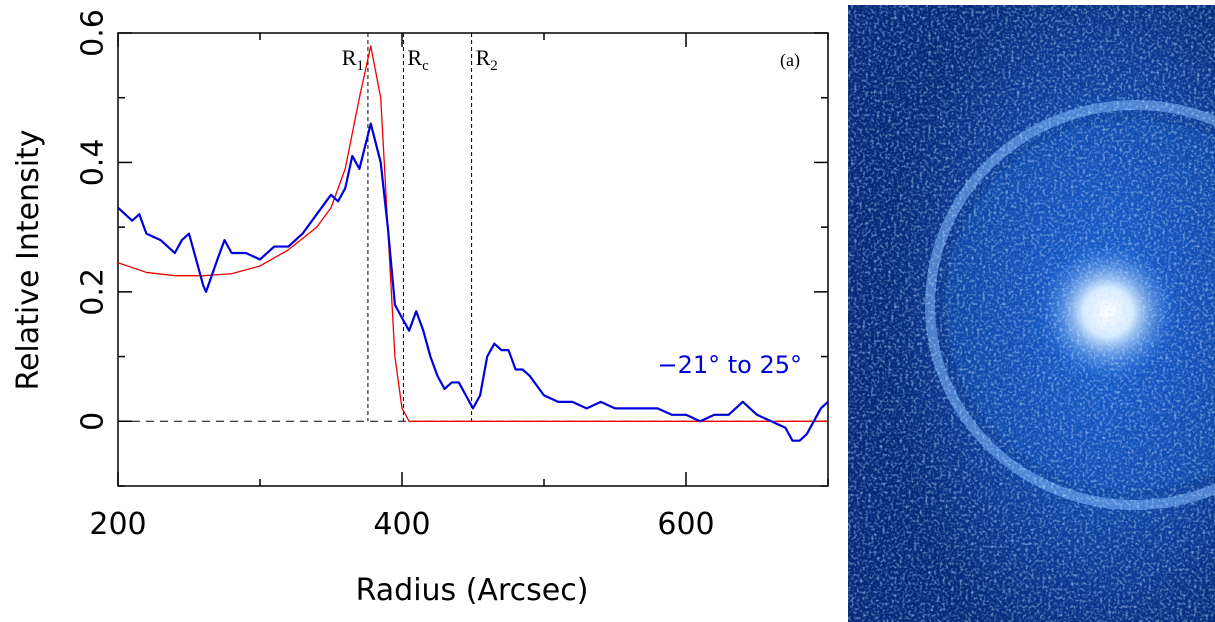 This screenshot has width=1215, height=622. I want to click on y-tick-label: 0, so click(93, 421).